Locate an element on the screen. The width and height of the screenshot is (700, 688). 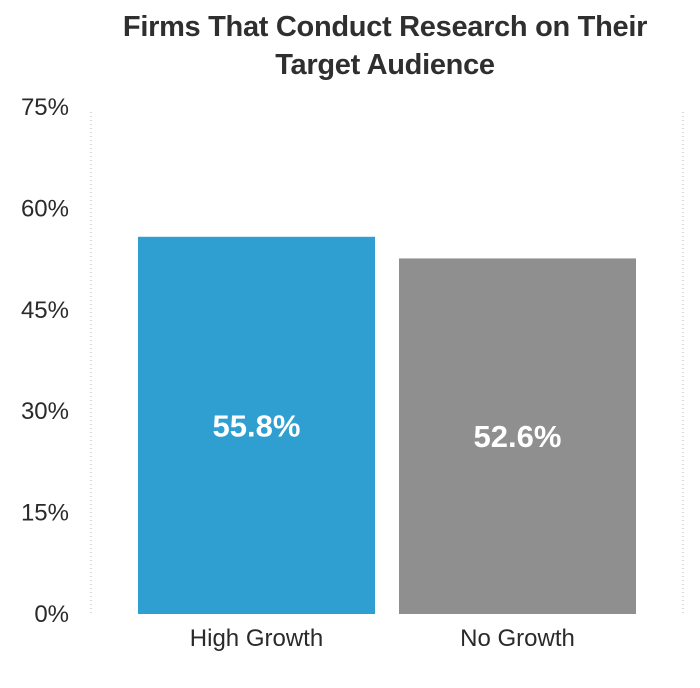
bar-value-label: 52.6% is located at coordinates (518, 436).